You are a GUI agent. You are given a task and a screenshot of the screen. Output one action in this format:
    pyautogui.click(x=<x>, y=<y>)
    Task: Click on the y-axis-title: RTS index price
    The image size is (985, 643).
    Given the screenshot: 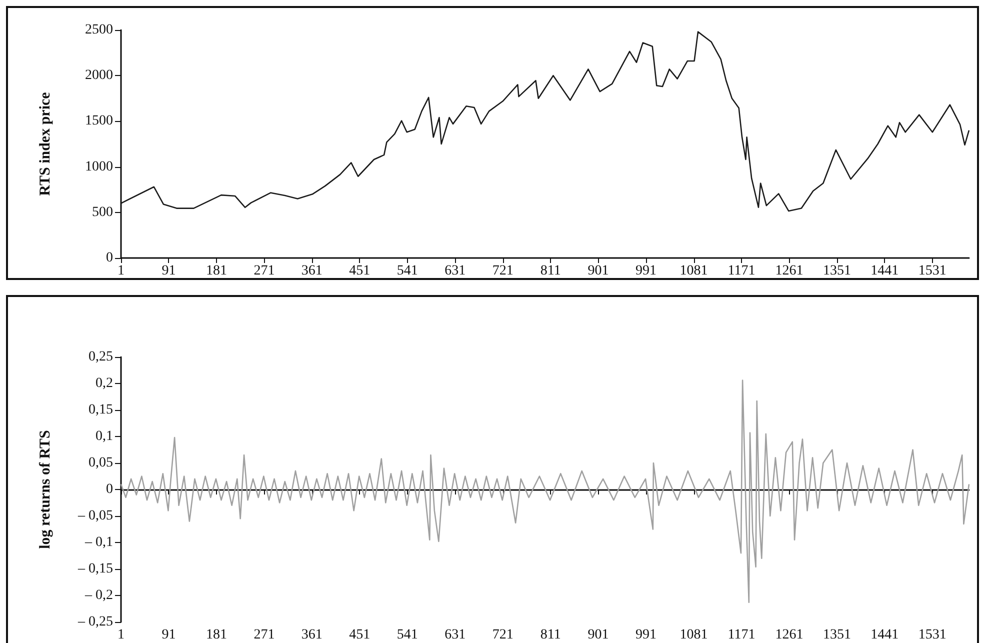 What is the action you would take?
    pyautogui.click(x=46, y=144)
    